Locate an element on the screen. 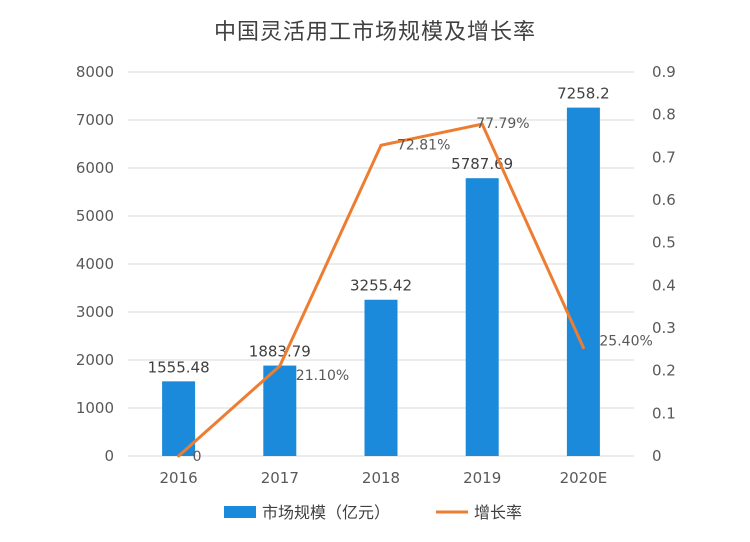 Image resolution: width=750 pixels, height=542 pixels. line-data-label: 21.10% is located at coordinates (322, 376).